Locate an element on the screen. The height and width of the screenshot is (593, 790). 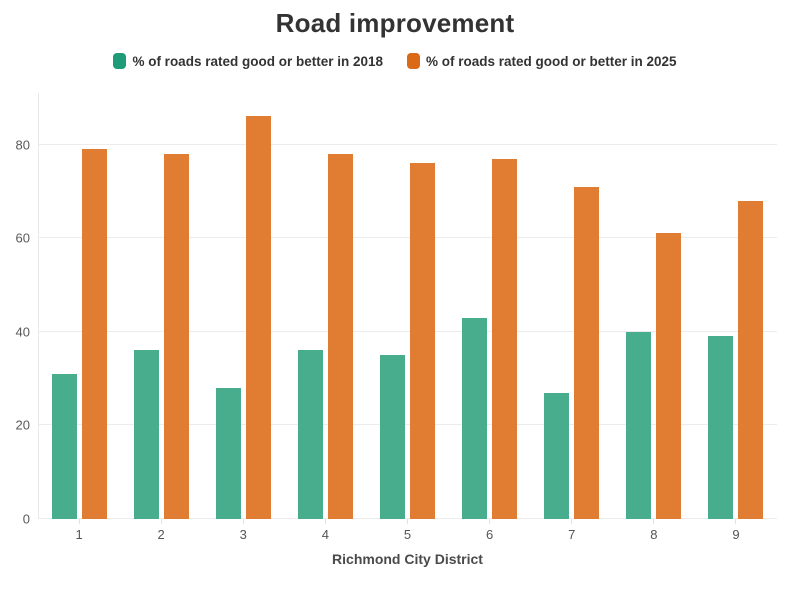
x-tick-label: 4 is located at coordinates (325, 534).